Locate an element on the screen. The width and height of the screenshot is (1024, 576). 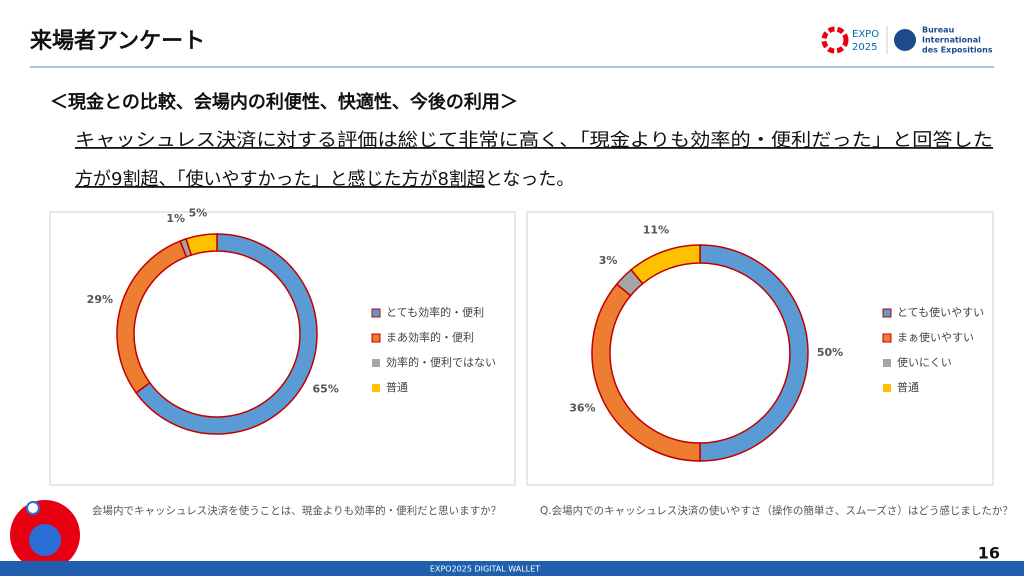
mascot is located at coordinates (45, 535).